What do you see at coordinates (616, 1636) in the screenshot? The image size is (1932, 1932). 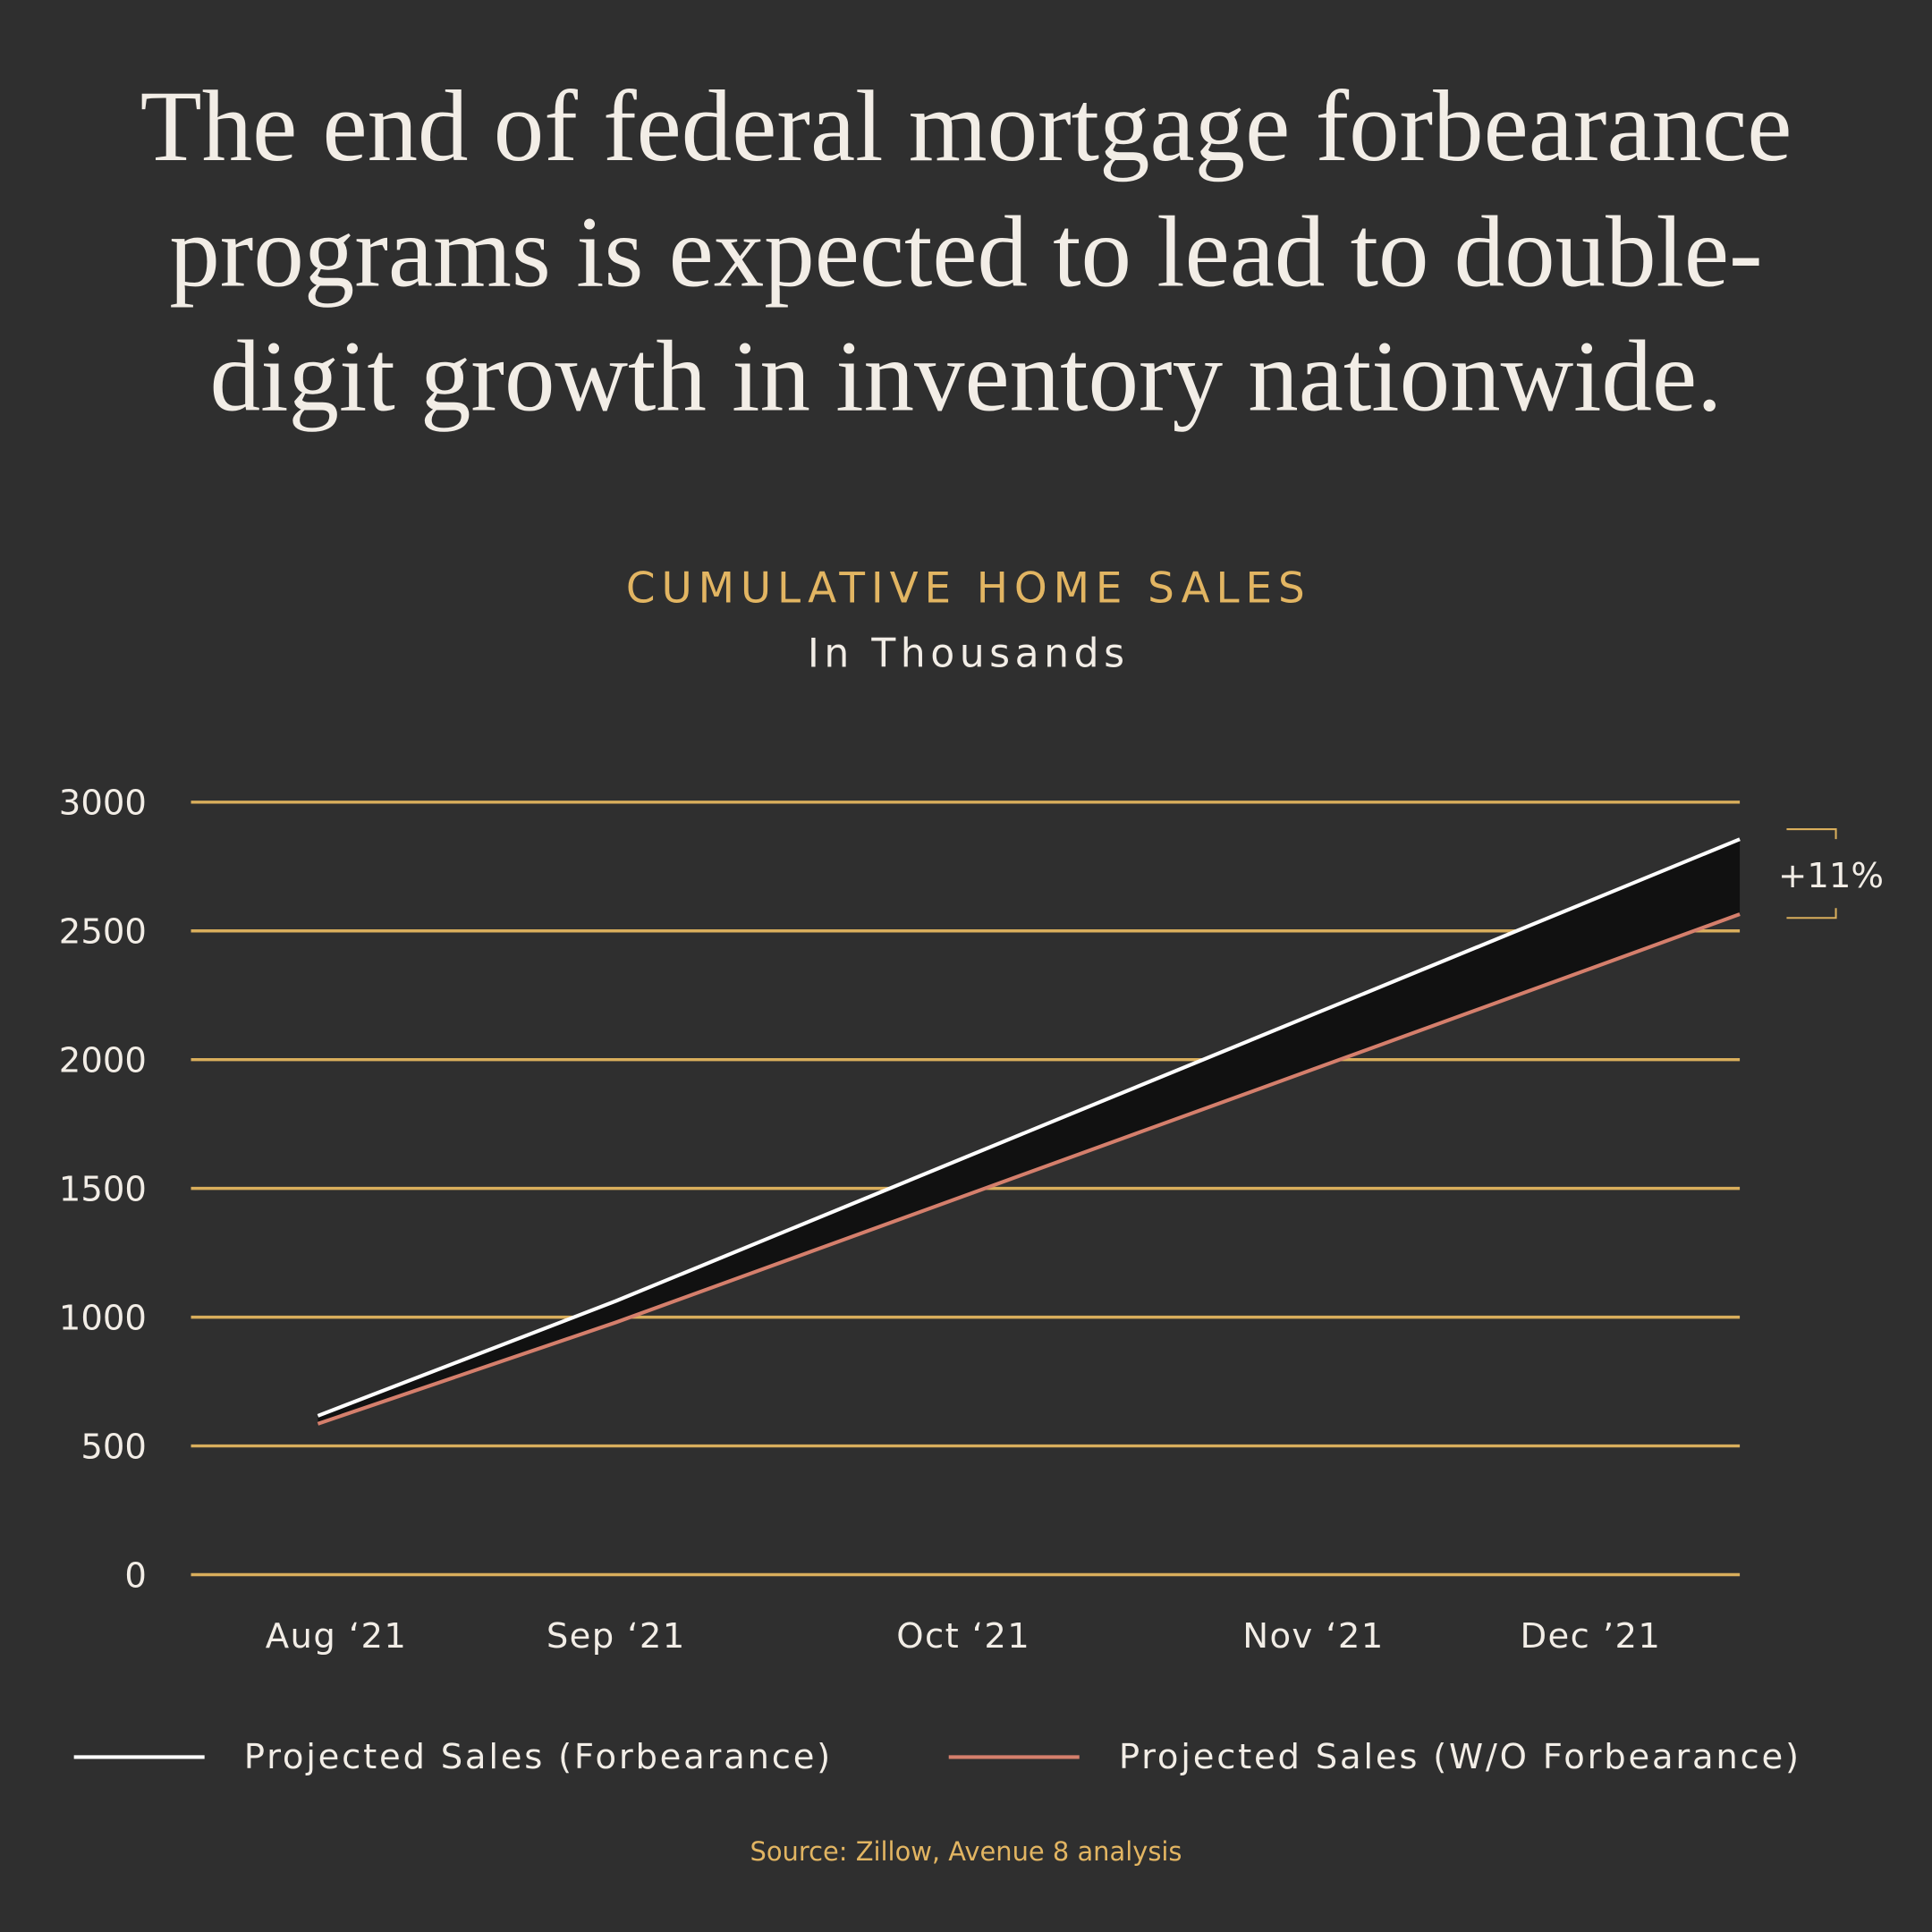 I see `x-tick-label: Sep ‘21` at bounding box center [616, 1636].